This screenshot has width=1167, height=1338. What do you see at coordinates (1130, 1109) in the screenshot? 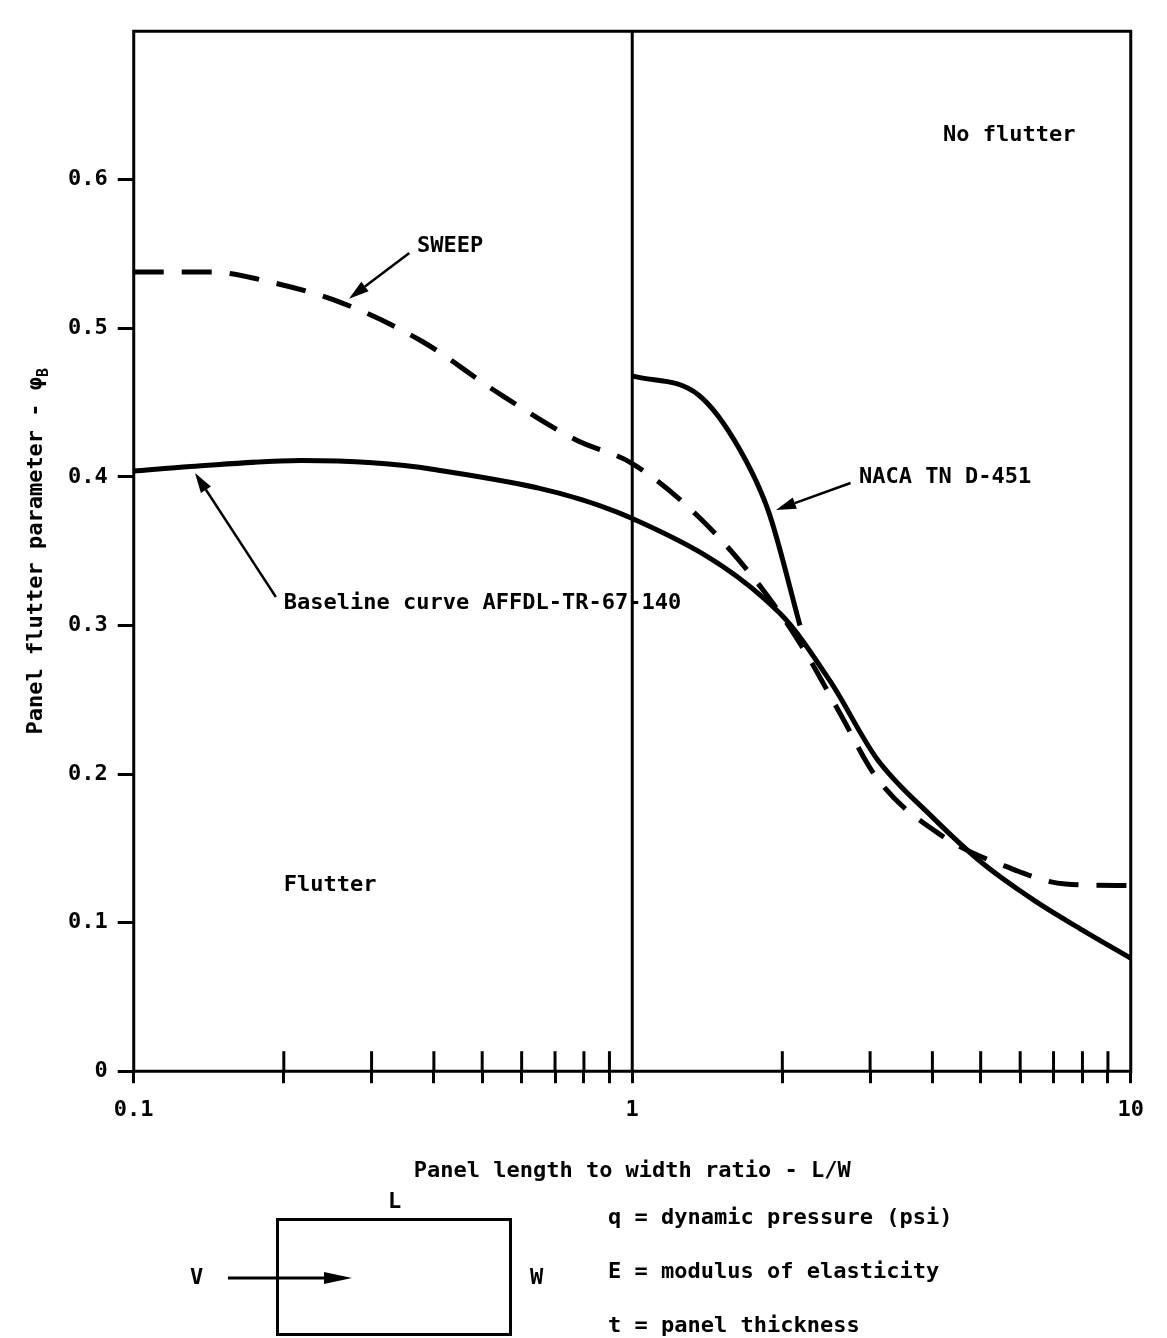
I see `x-tick-label: 10` at bounding box center [1130, 1109].